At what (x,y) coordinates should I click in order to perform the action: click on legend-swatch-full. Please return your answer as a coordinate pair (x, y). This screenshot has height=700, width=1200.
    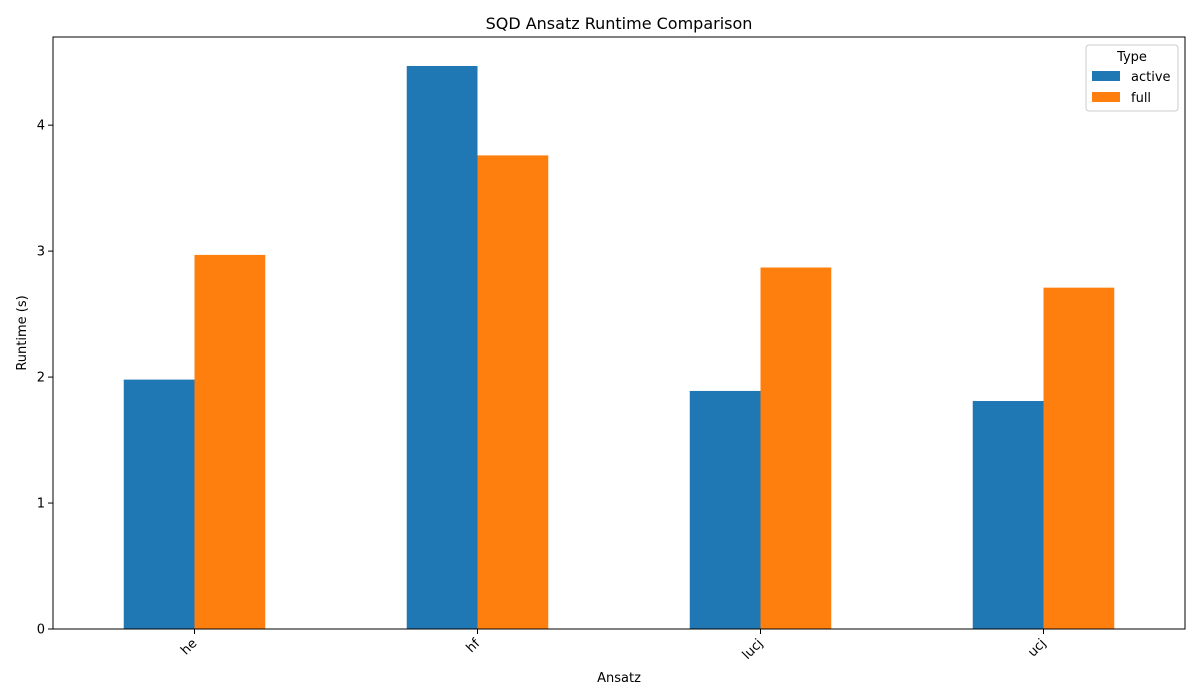
    Looking at the image, I should click on (1106, 97).